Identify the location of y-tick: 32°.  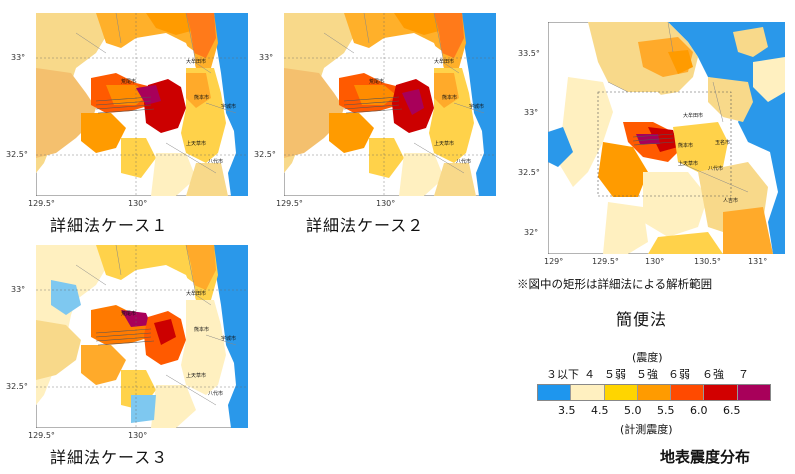
(531, 232).